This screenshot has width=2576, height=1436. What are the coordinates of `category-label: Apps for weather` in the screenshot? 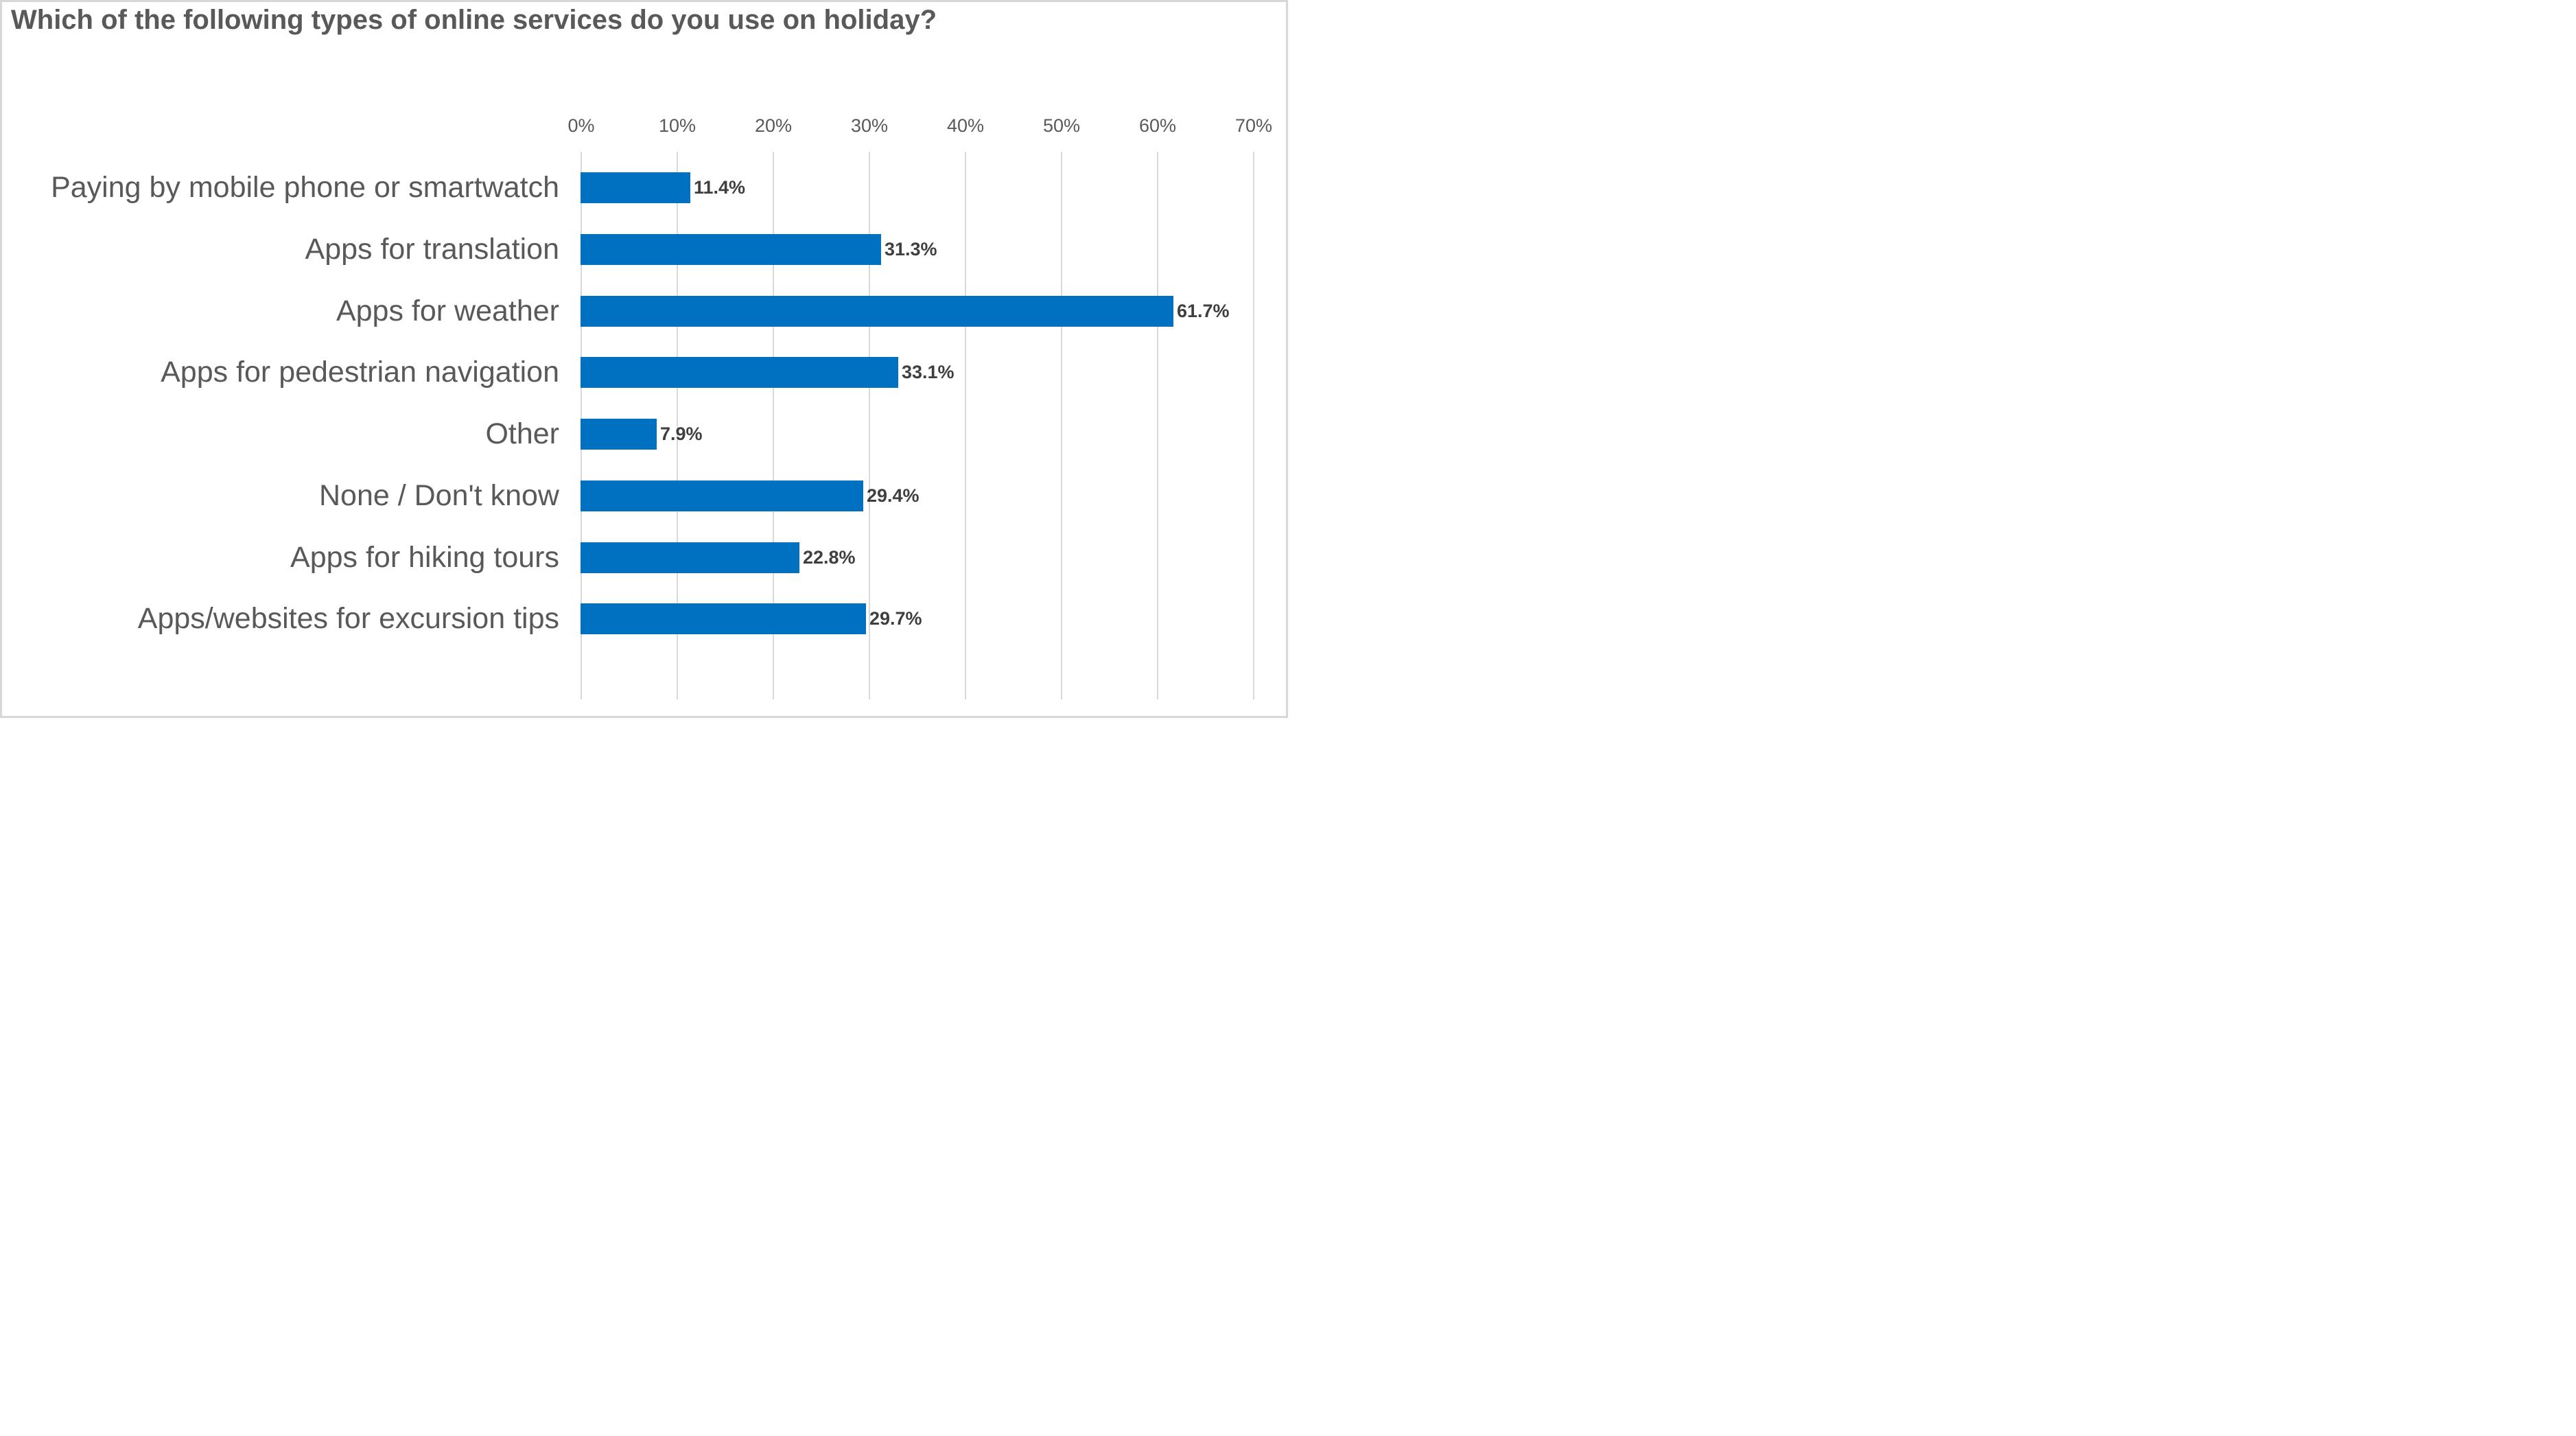 It's located at (447, 310).